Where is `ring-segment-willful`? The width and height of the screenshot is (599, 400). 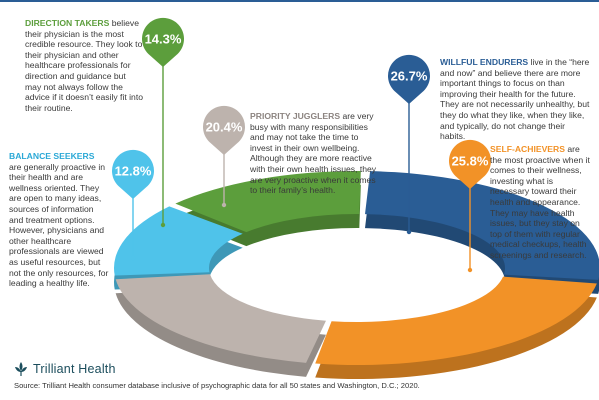 ring-segment-willful is located at coordinates (482, 225).